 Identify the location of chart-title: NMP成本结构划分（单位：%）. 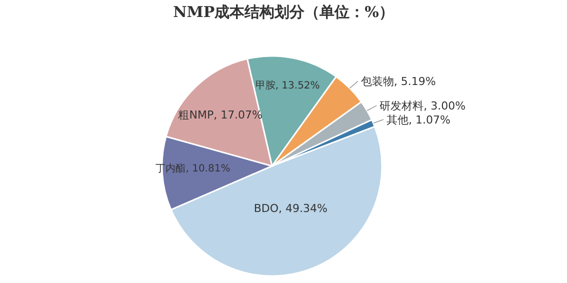
(283, 12).